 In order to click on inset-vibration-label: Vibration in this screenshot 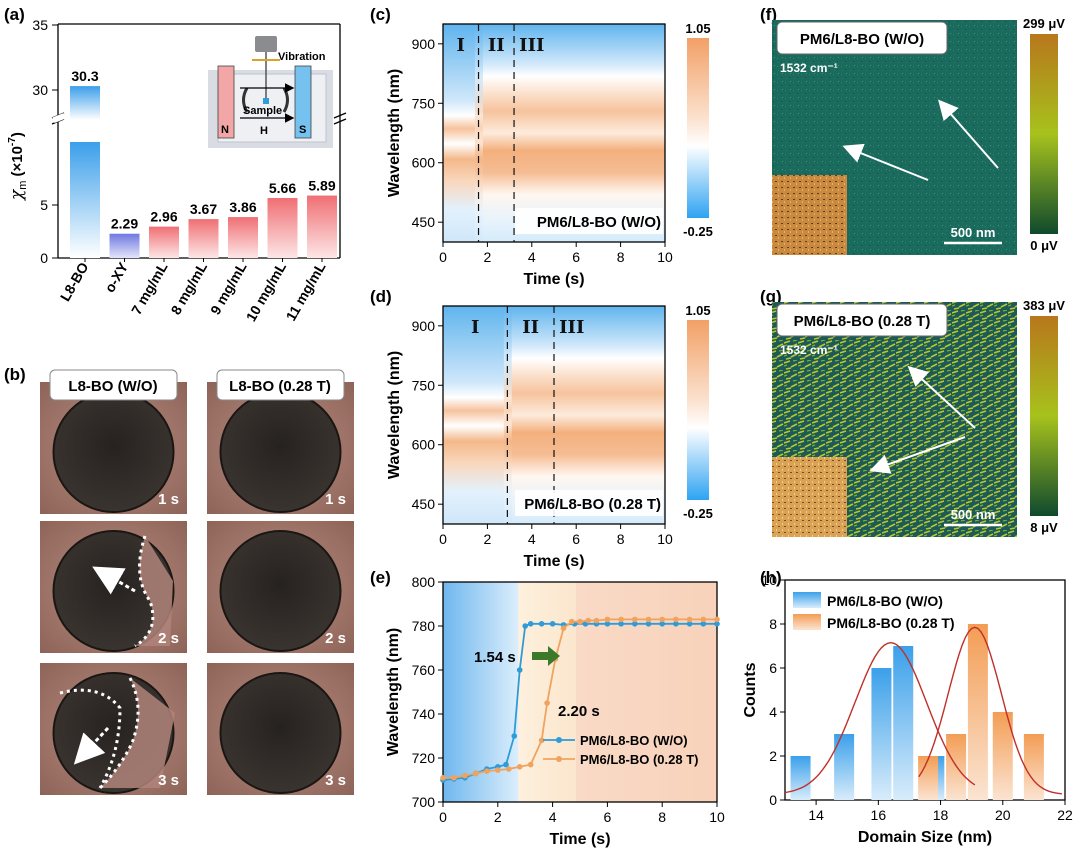, I will do `click(302, 57)`.